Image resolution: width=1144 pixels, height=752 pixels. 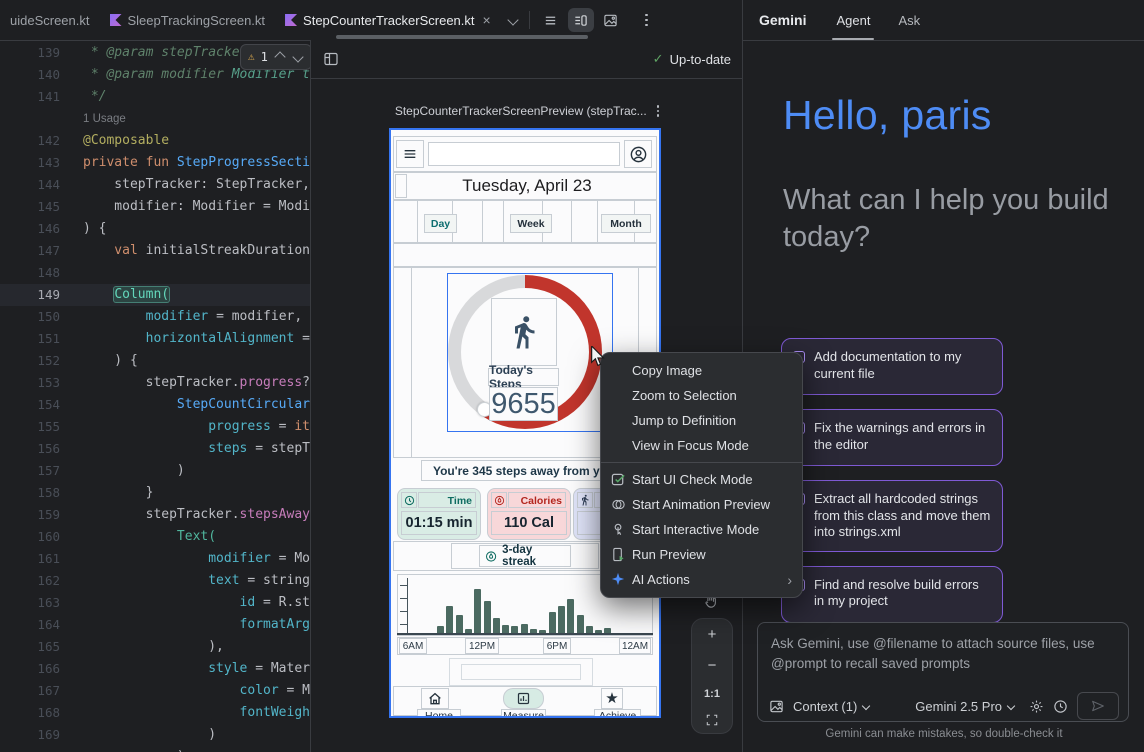 What do you see at coordinates (188, 20) in the screenshot?
I see `editor-tab-sleeptrackingscreen-kt: SleepTrackingScreen.kt` at bounding box center [188, 20].